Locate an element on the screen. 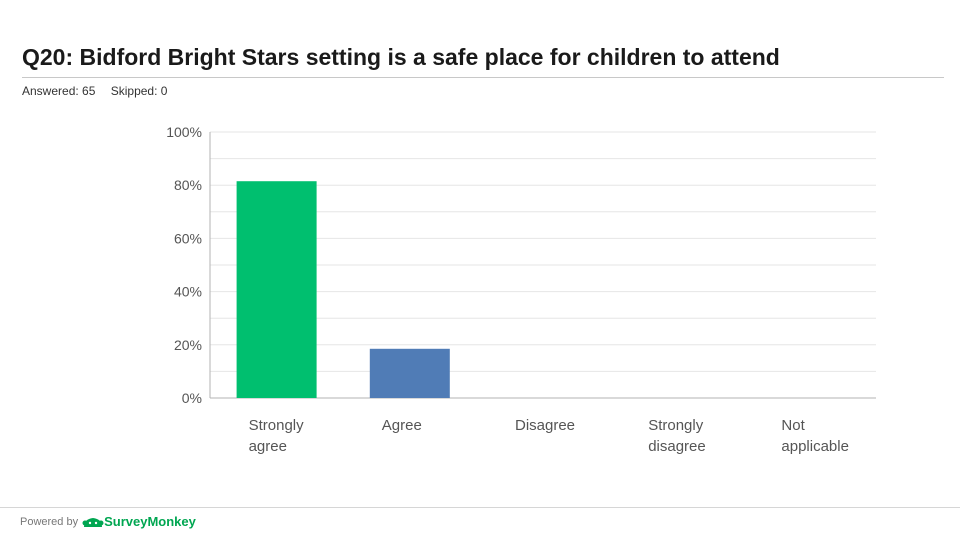 The width and height of the screenshot is (960, 540). y-tick-label: 80% is located at coordinates (188, 185).